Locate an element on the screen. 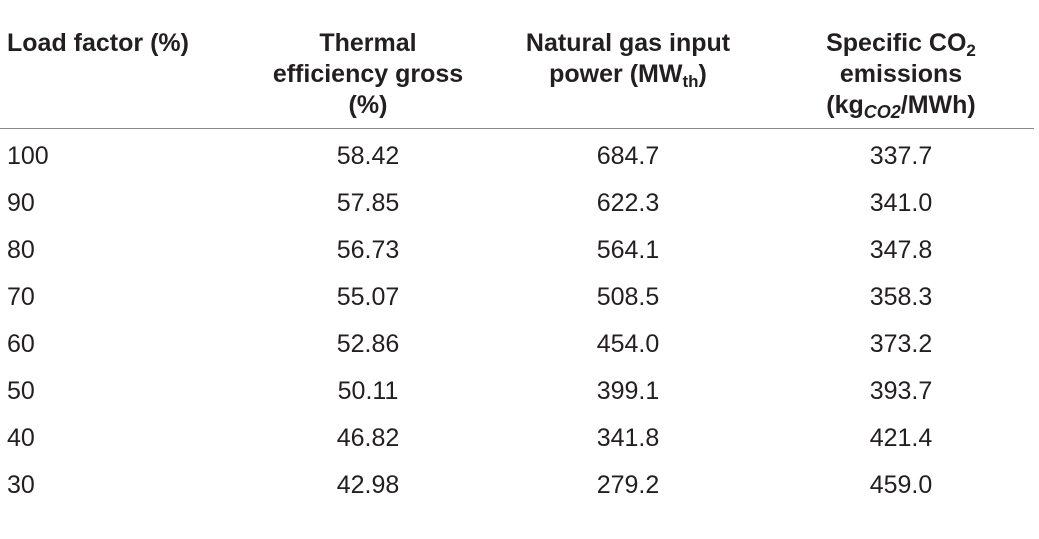 The height and width of the screenshot is (539, 1039). cell-efficiency: 55.07 is located at coordinates (368, 296).